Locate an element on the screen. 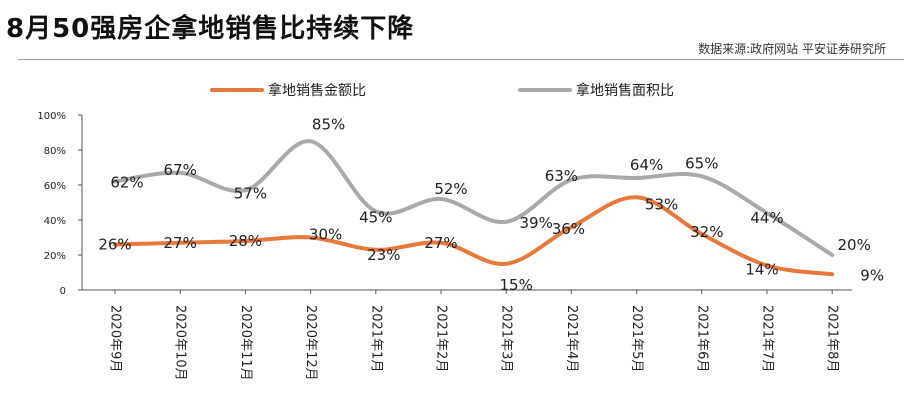  x-tick-label: 2020年12月 is located at coordinates (310, 343).